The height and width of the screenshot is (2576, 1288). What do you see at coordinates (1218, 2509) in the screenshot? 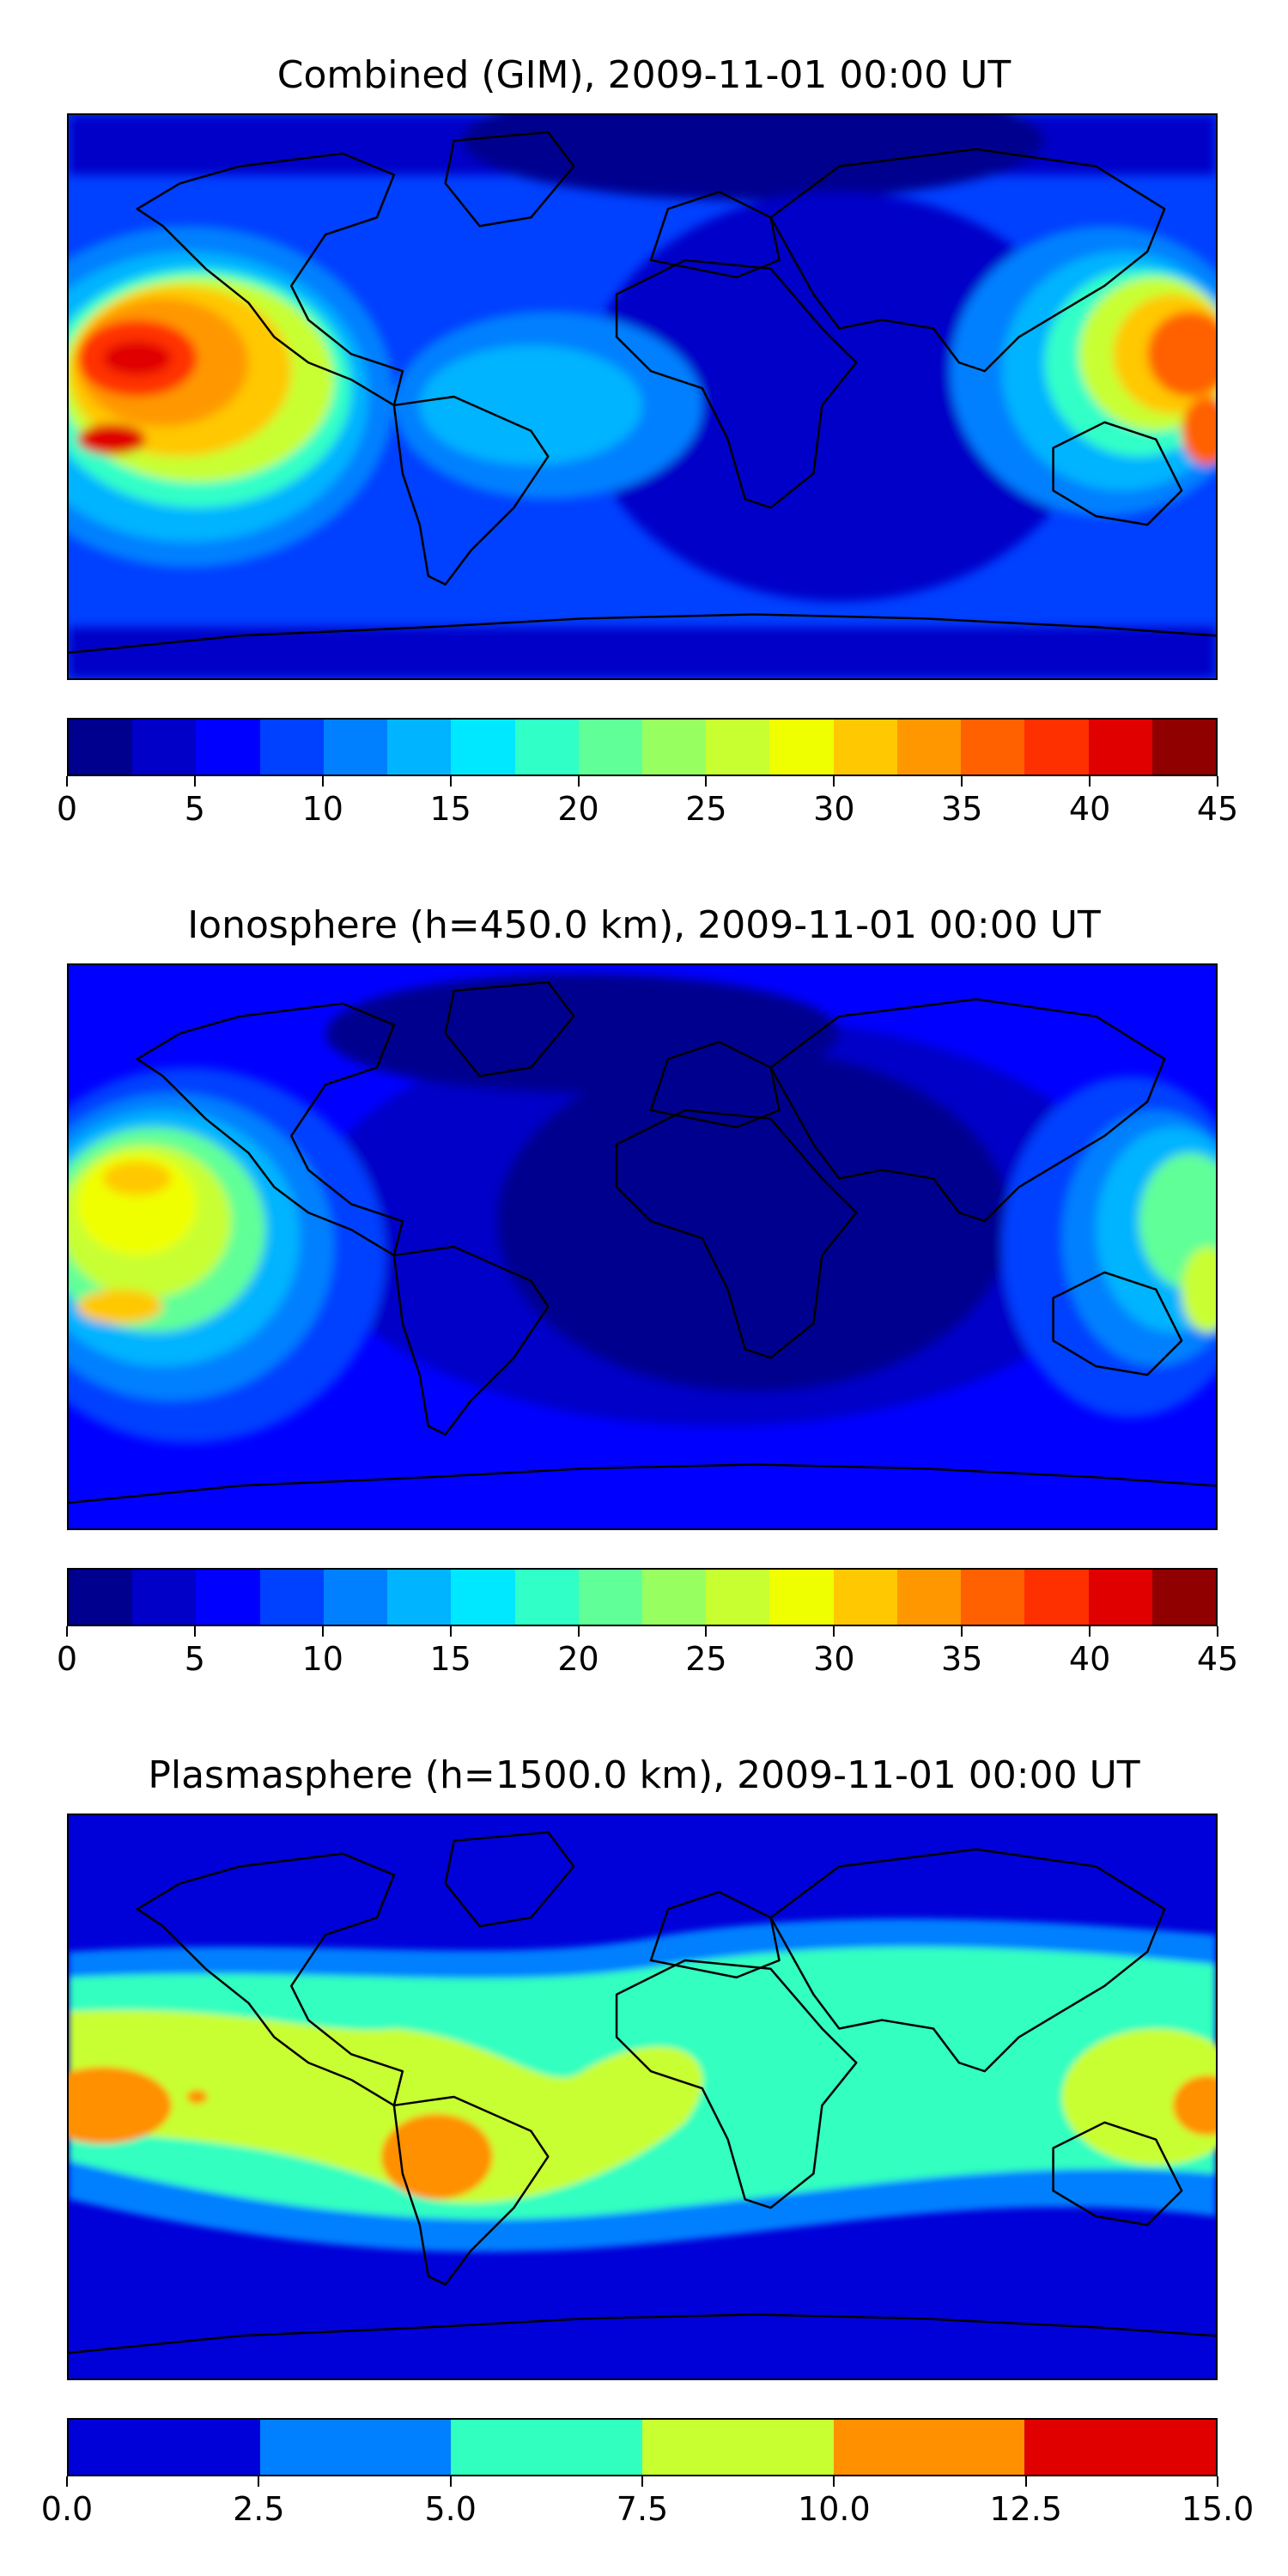
I see `colorbar-tick-label: 15.0` at bounding box center [1218, 2509].